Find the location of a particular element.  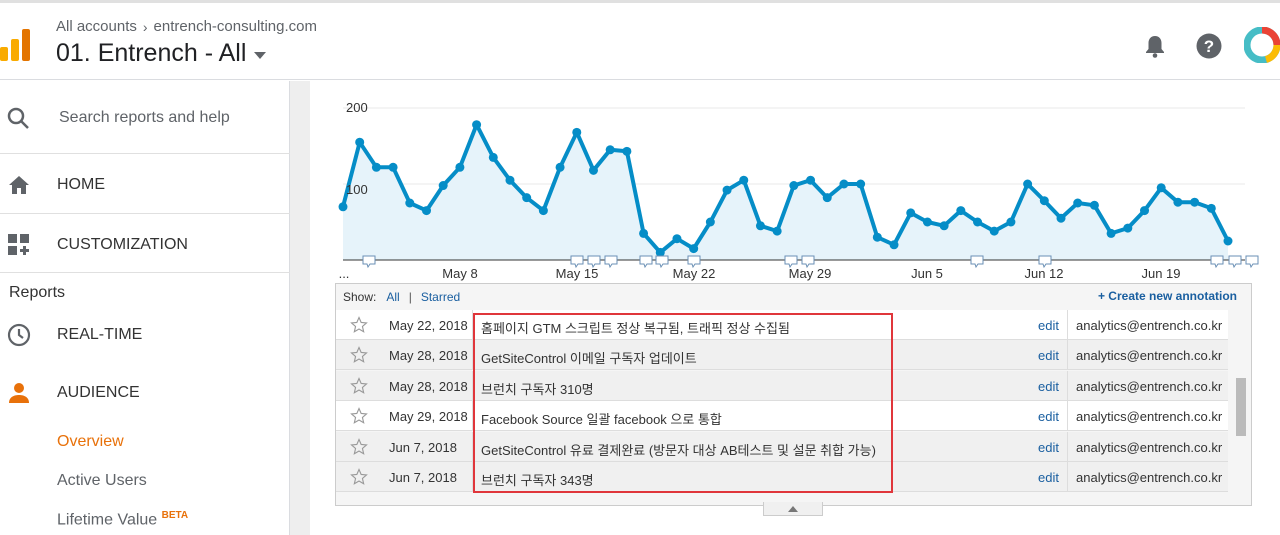

sidebar-subitem-lifetime-value: Lifetime Value BETA is located at coordinates (122, 519).